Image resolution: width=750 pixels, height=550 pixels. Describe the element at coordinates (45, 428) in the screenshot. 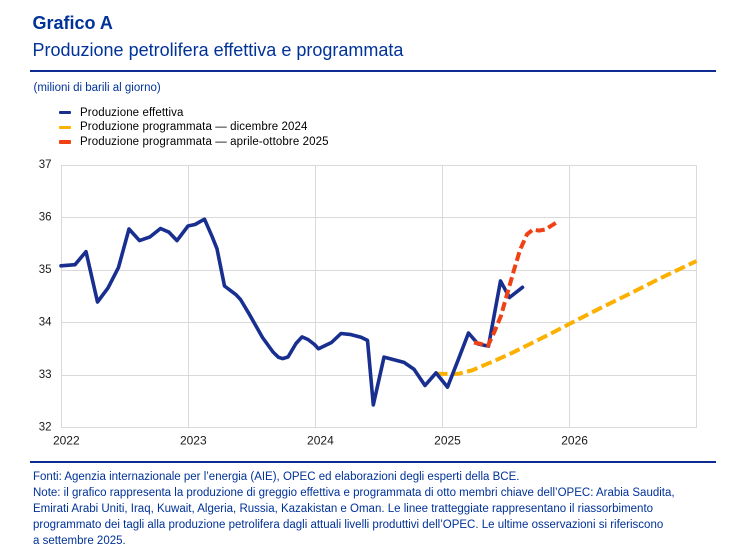

I see `svg-text: 32` at that location.